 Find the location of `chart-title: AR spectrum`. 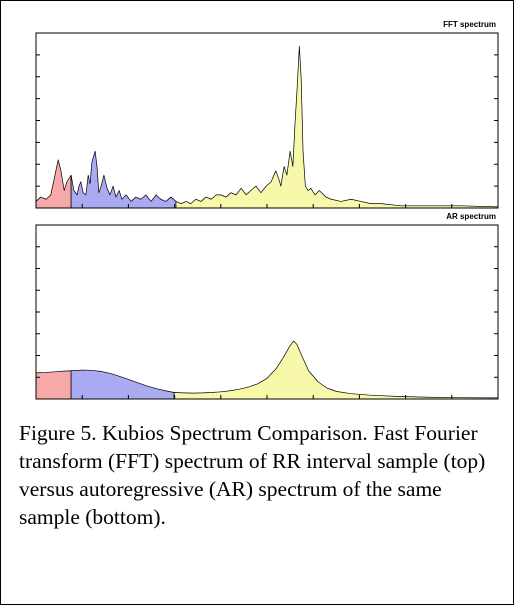

chart-title: AR spectrum is located at coordinates (471, 216).